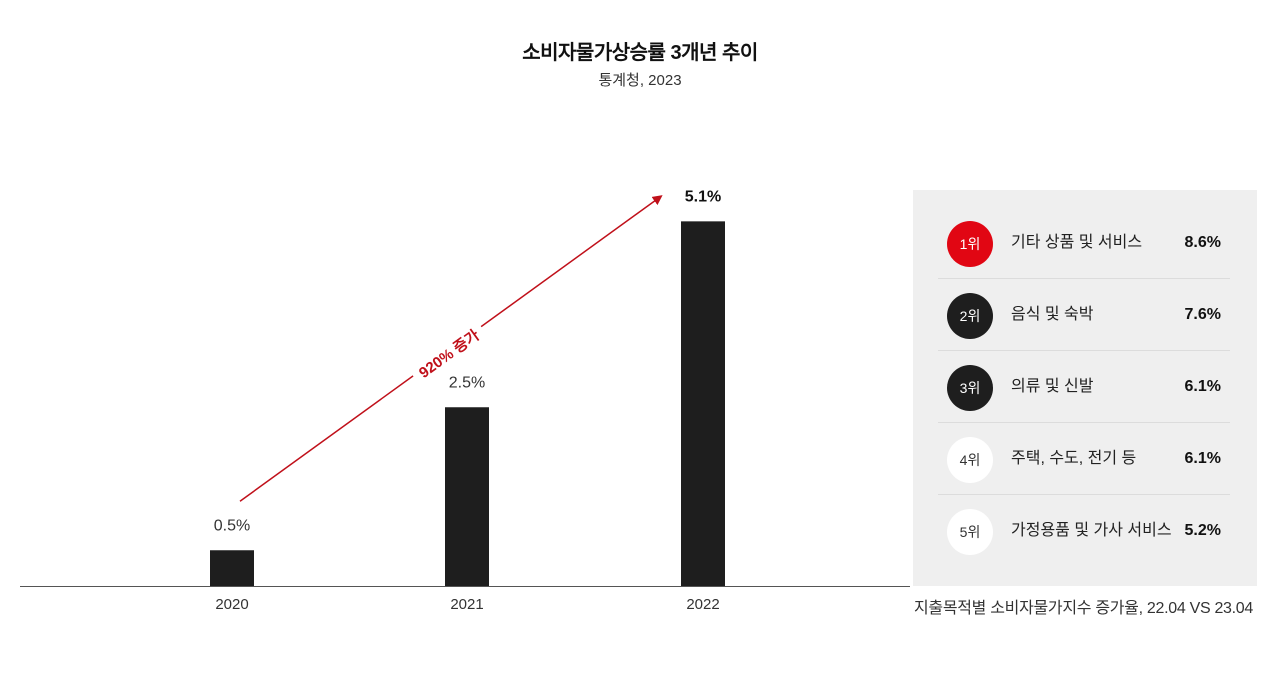 The image size is (1280, 681). I want to click on ranking-category: 주택, 수도, 전기 등, so click(1074, 458).